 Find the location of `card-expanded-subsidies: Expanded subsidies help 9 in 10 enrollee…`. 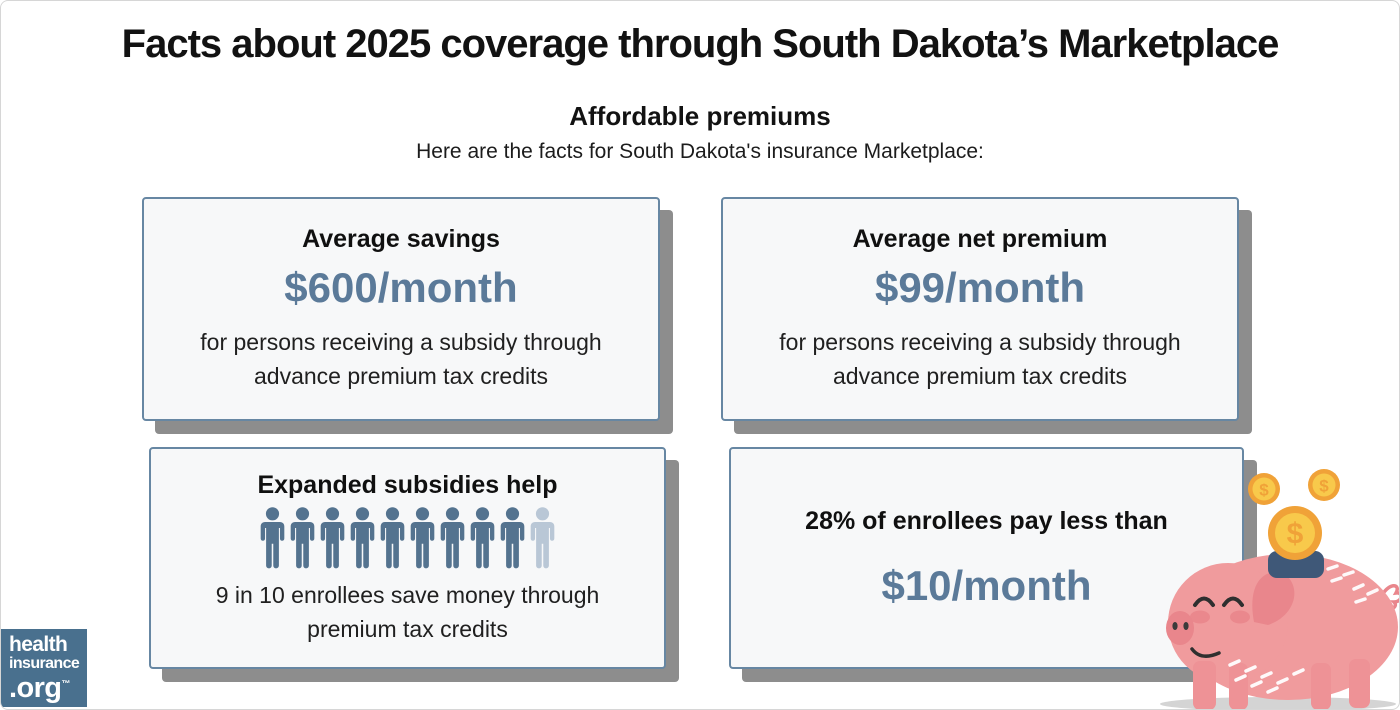

card-expanded-subsidies: Expanded subsidies help 9 in 10 enrollee… is located at coordinates (407, 558).